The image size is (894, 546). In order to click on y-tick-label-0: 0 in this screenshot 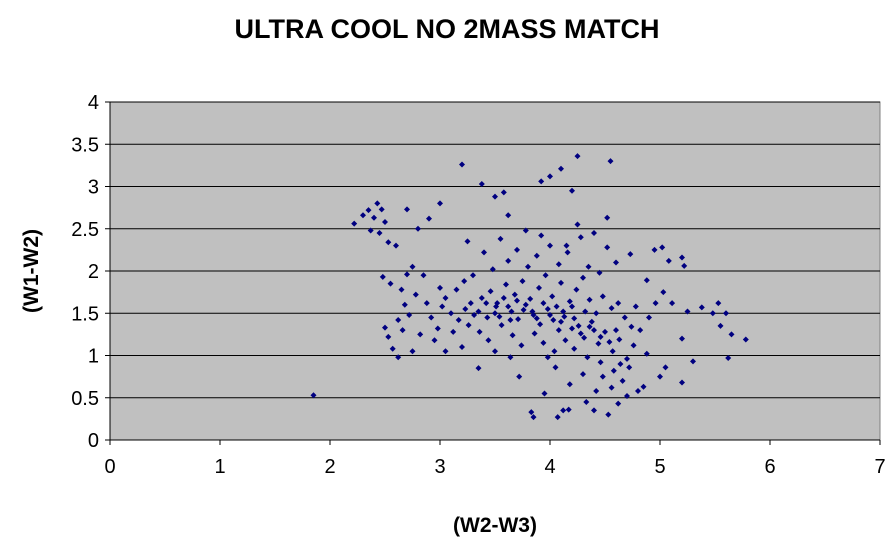, I will do `click(93, 441)`.